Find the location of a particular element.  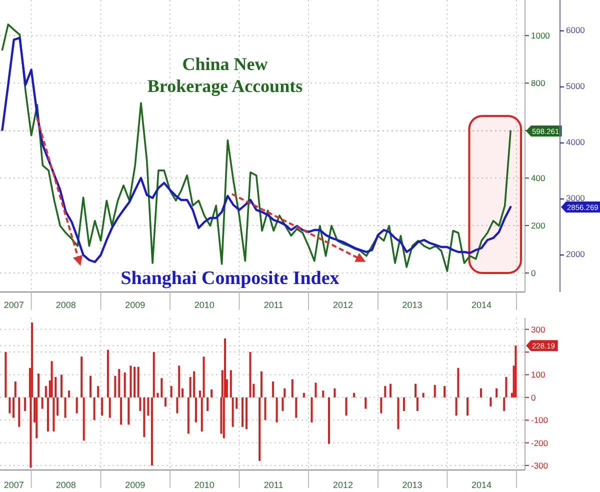

y2-tick-label: 3000 is located at coordinates (576, 197).